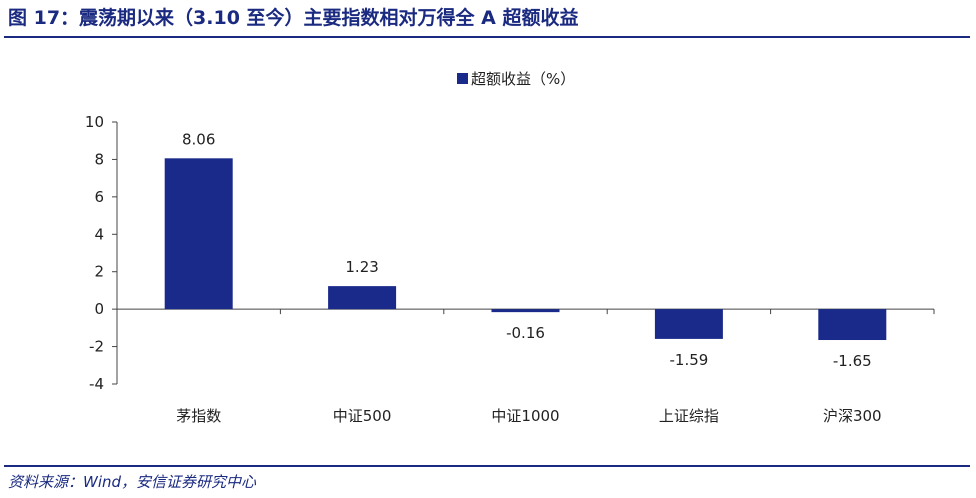 This screenshot has height=498, width=976. Describe the element at coordinates (198, 416) in the screenshot. I see `x-tick-label: 茅指数` at that location.